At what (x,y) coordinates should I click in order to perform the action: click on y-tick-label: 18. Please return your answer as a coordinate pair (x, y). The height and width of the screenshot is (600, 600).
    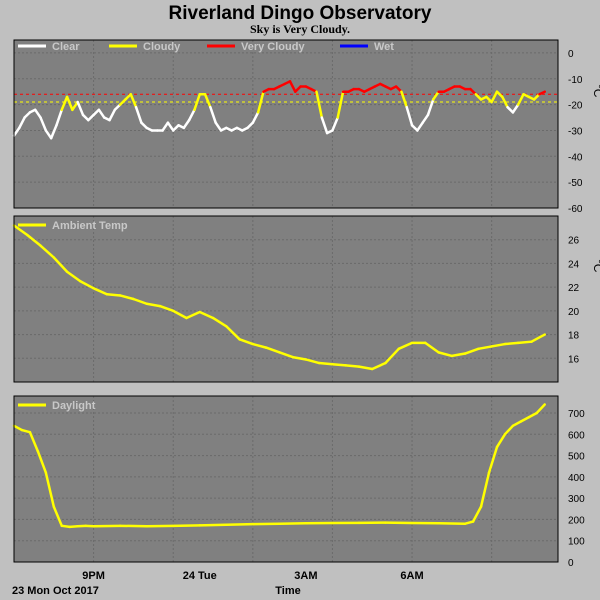
    Looking at the image, I should click on (574, 336).